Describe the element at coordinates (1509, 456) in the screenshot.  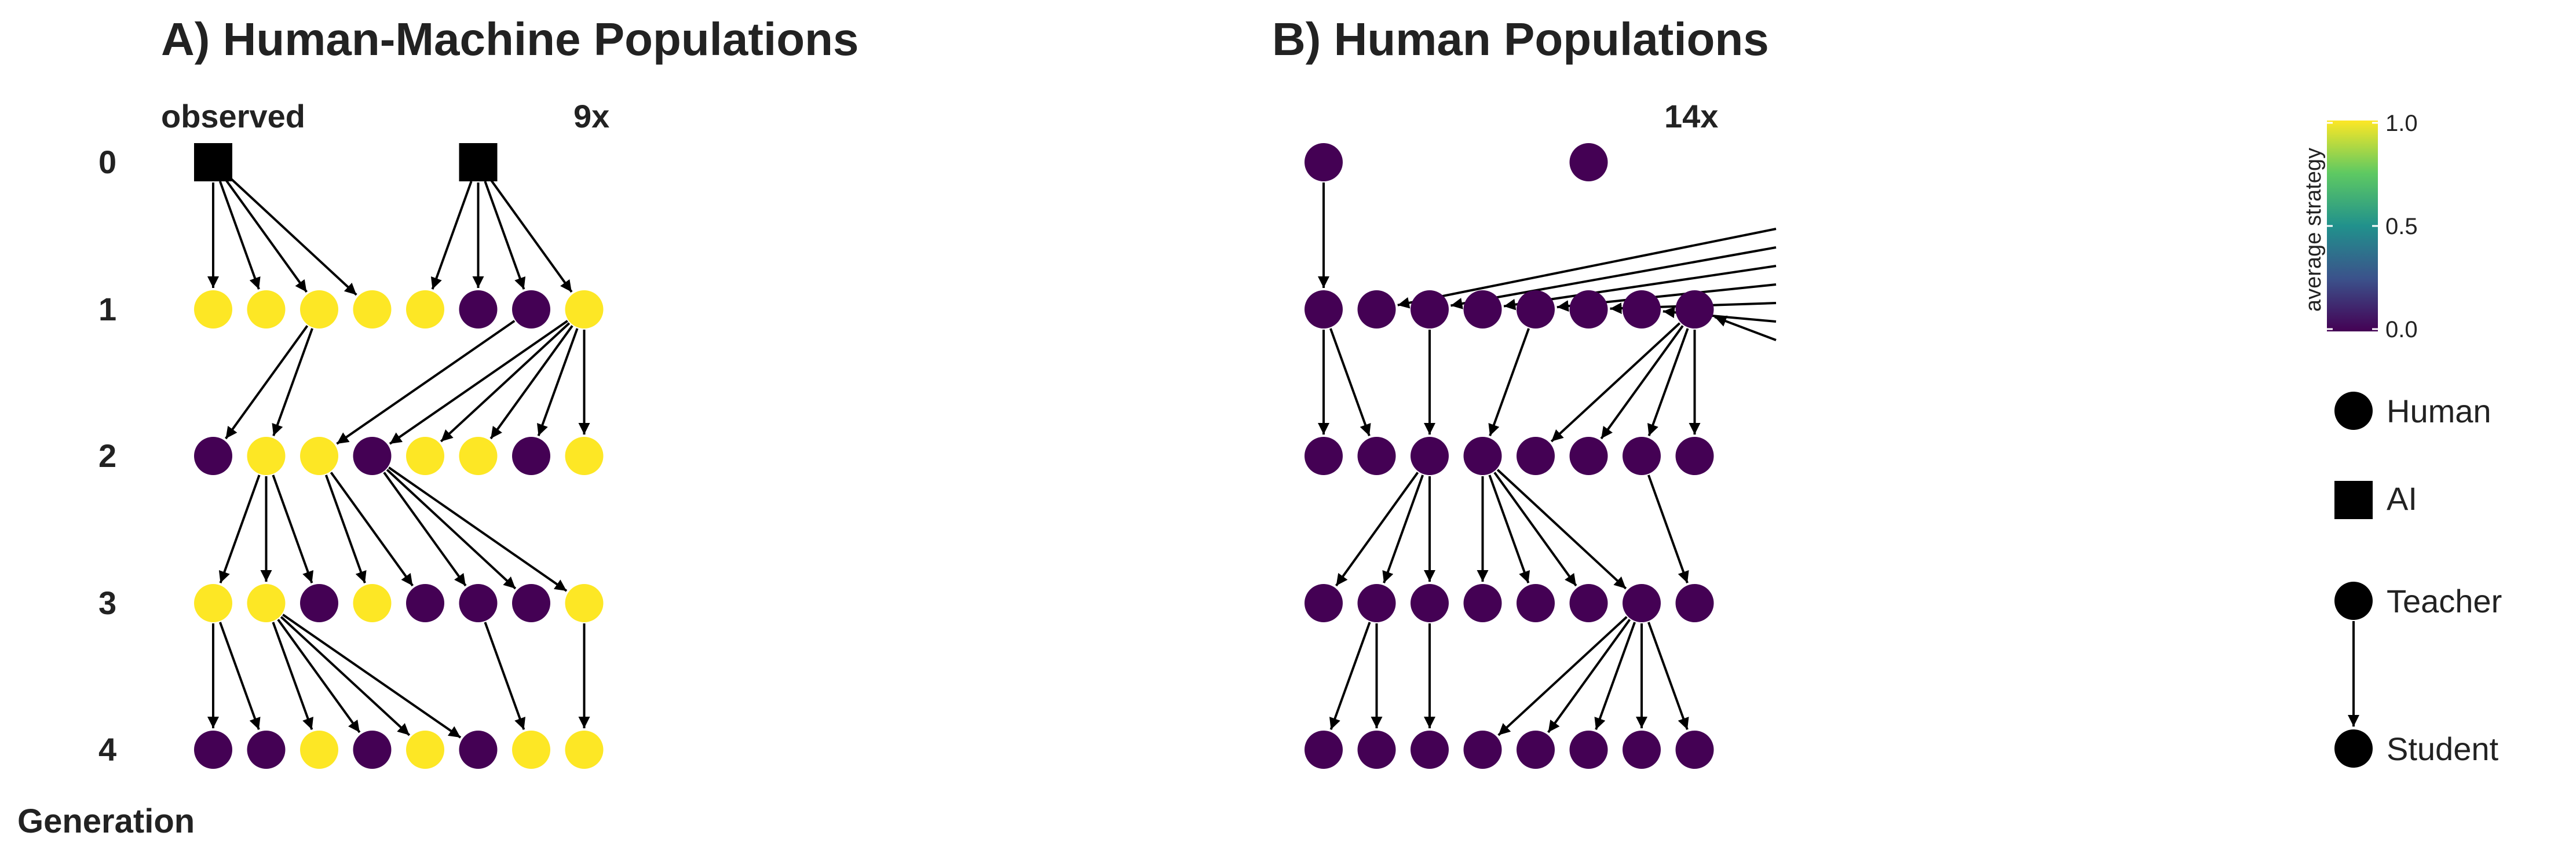
I see `panel-b-nodes` at that location.